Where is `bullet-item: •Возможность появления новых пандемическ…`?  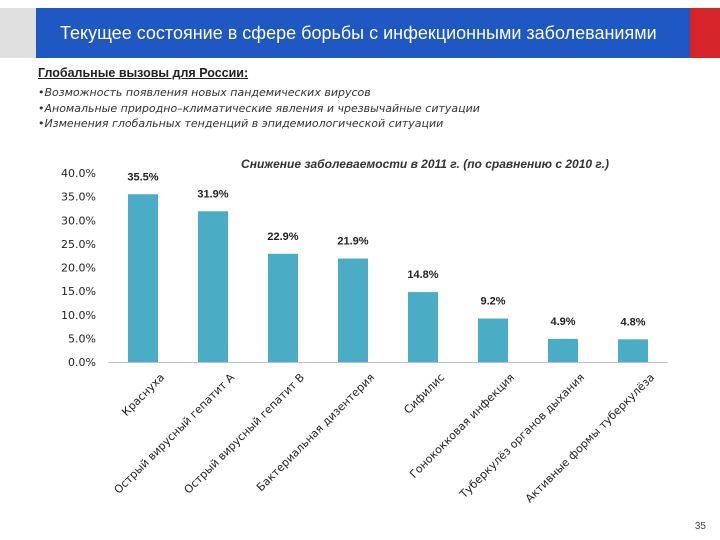
bullet-item: •Возможность появления новых пандемическ… is located at coordinates (204, 92).